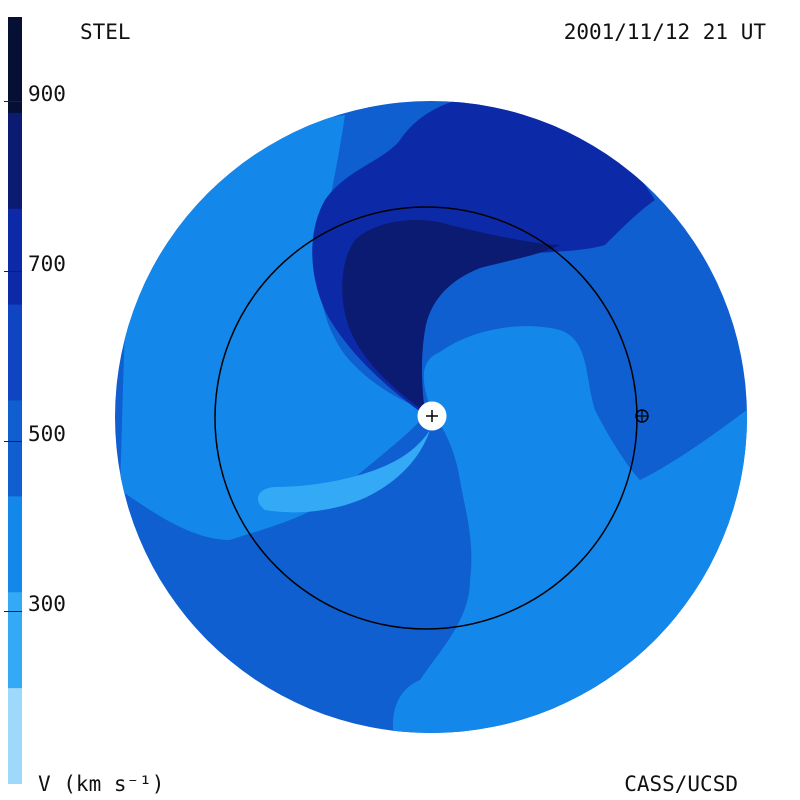 The image size is (800, 800). What do you see at coordinates (105, 32) in the screenshot?
I see `instrument-label: STEL` at bounding box center [105, 32].